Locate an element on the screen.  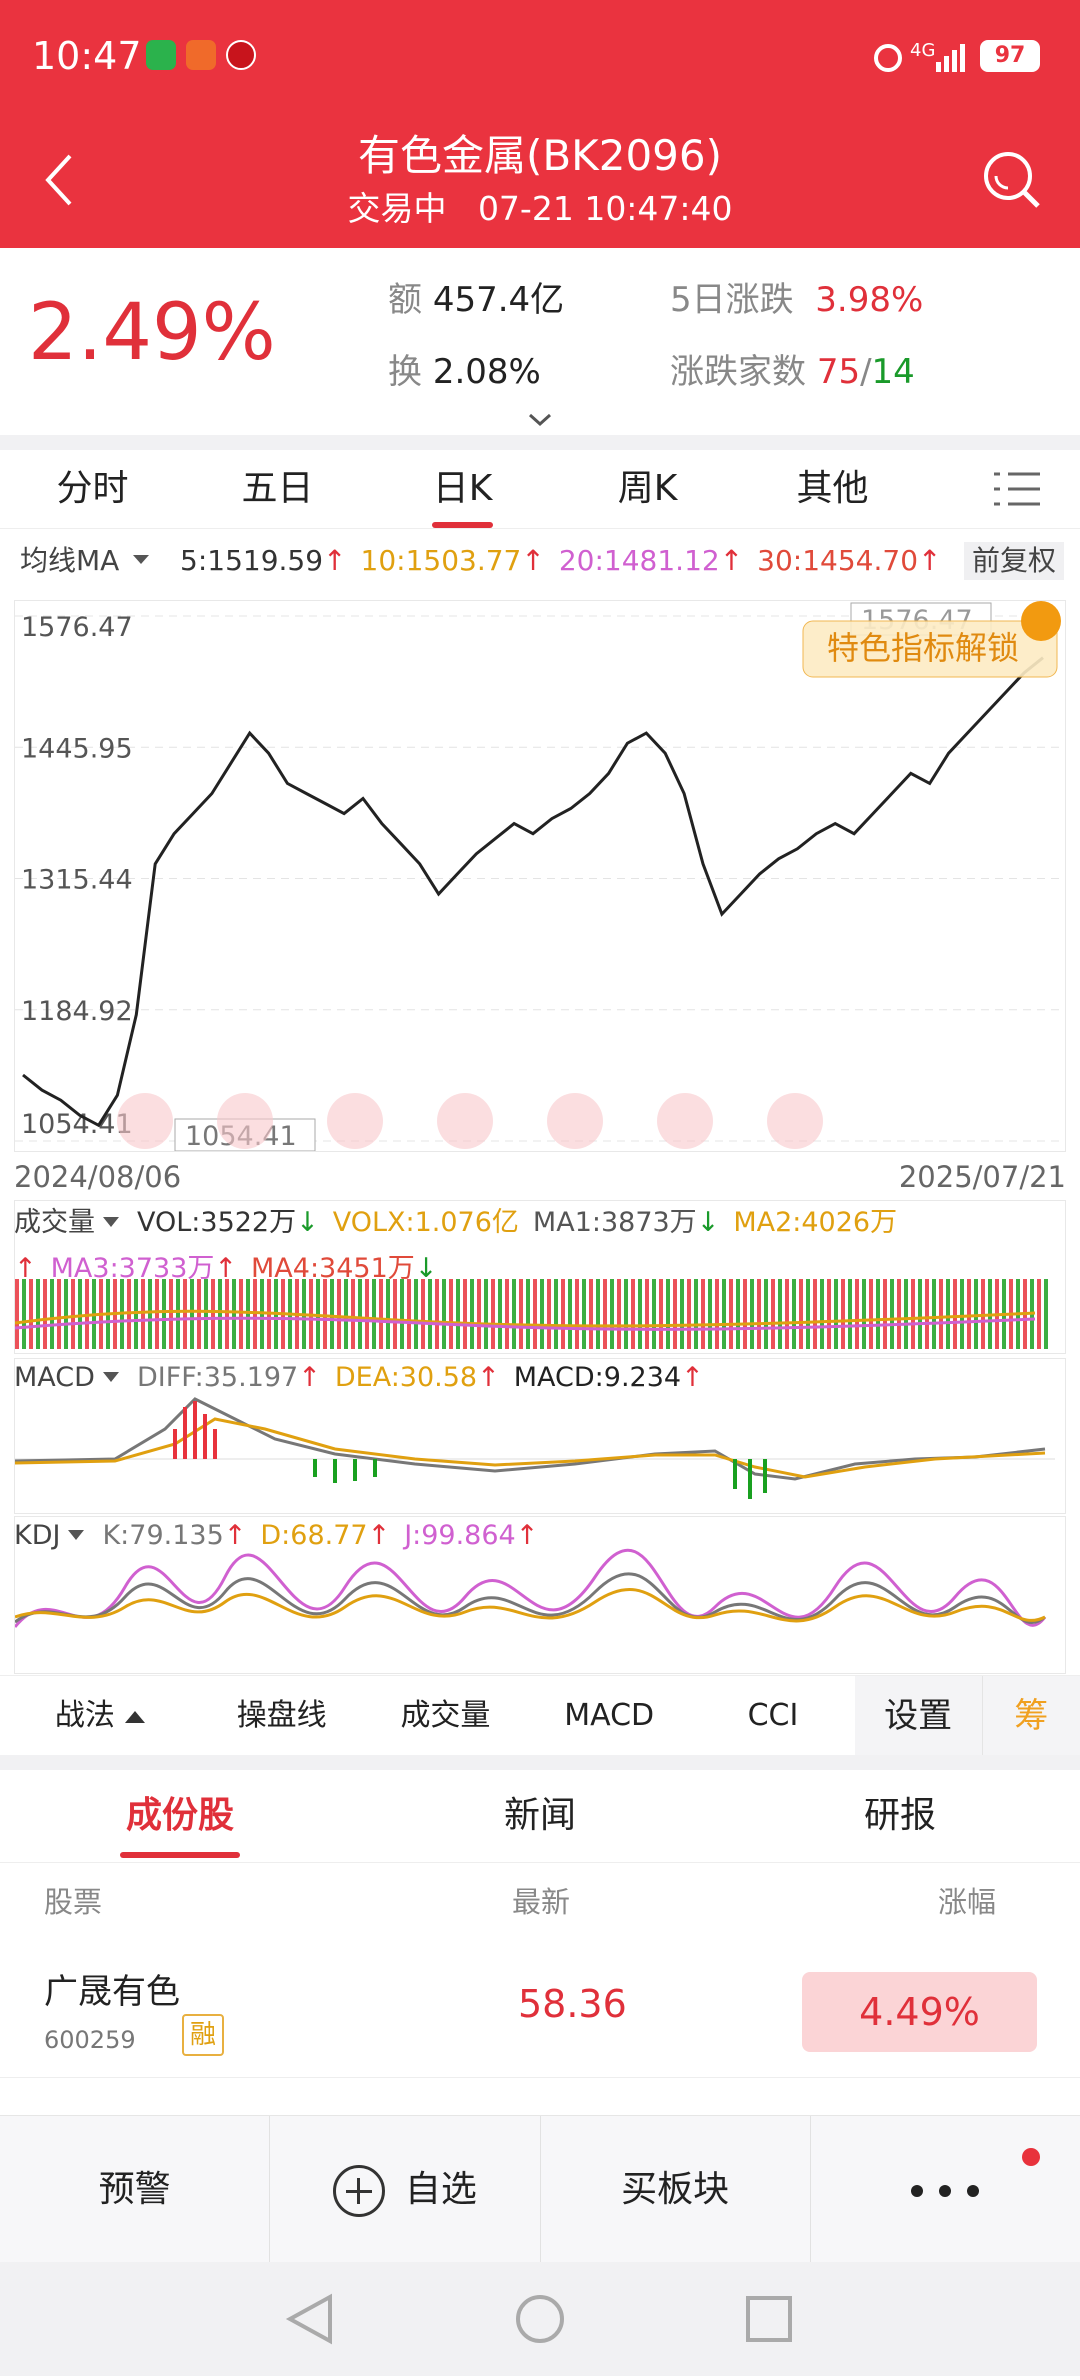
datetime: 07-21 10:47:40 is located at coordinates (605, 208).